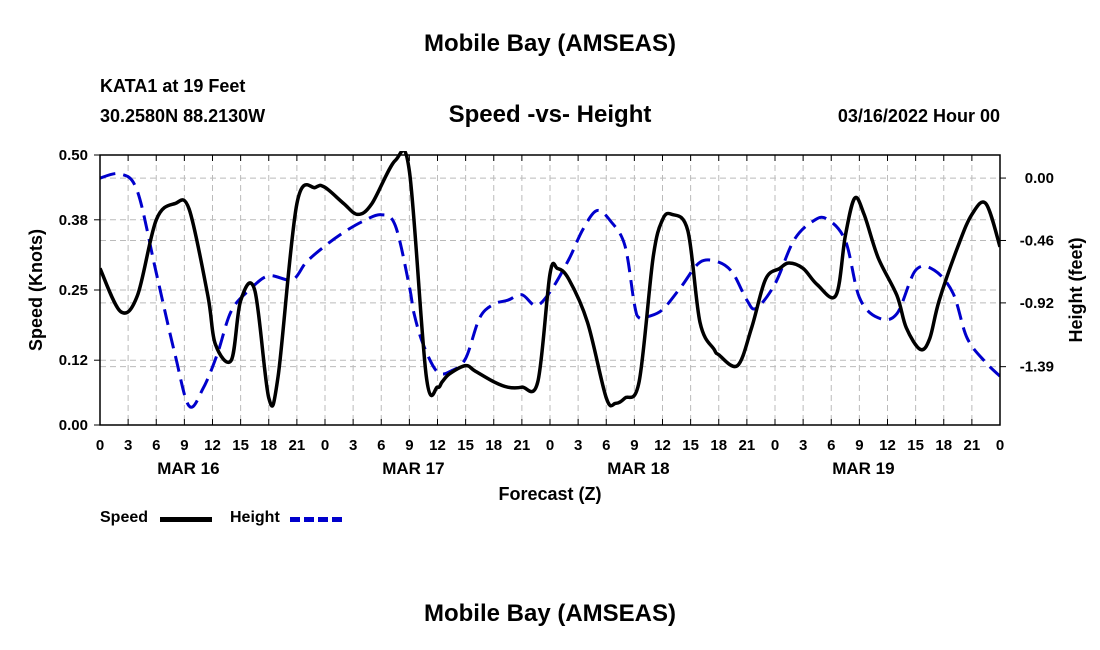  Describe the element at coordinates (413, 468) in the screenshot. I see `day-label: MAR 17` at that location.